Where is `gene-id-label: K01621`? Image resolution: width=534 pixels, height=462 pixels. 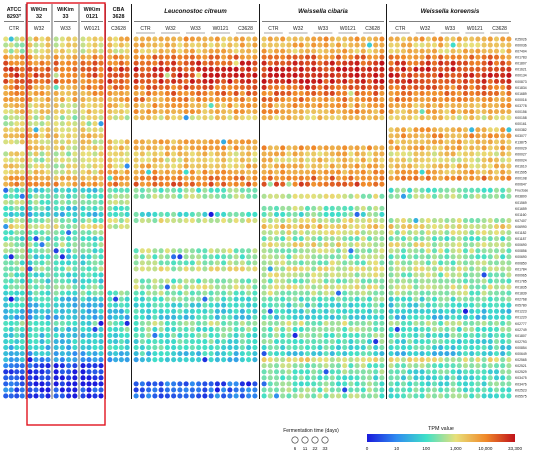
gene-id-label: K01621 is located at coordinates (521, 70).